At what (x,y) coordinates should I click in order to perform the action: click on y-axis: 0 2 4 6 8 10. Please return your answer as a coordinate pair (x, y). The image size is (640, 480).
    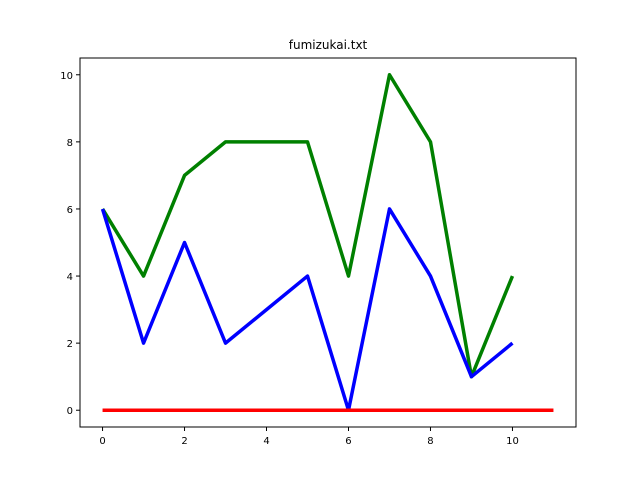
    Looking at the image, I should click on (70, 244).